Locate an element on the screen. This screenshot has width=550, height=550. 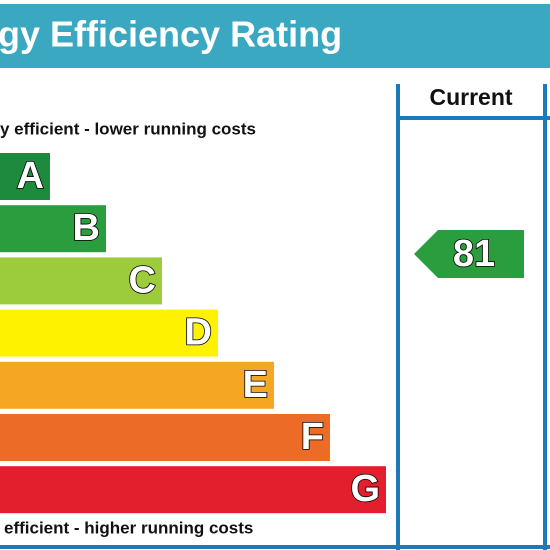
band-letter: D is located at coordinates (198, 333).